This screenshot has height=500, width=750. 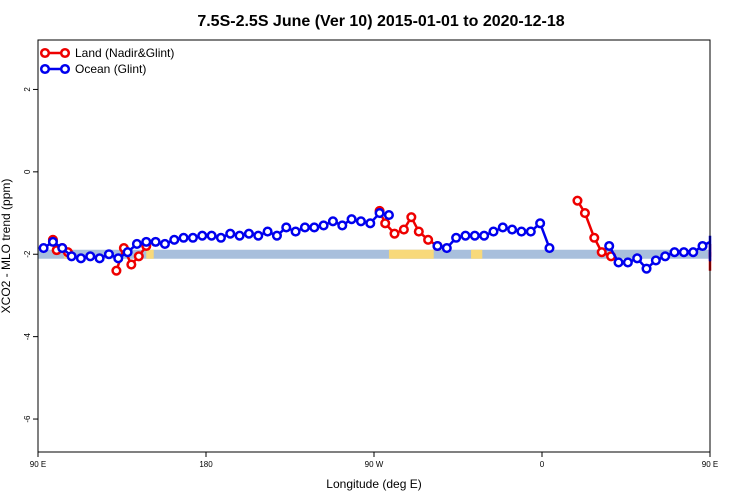 What do you see at coordinates (374, 254) in the screenshot?
I see `surface-band-ocean` at bounding box center [374, 254].